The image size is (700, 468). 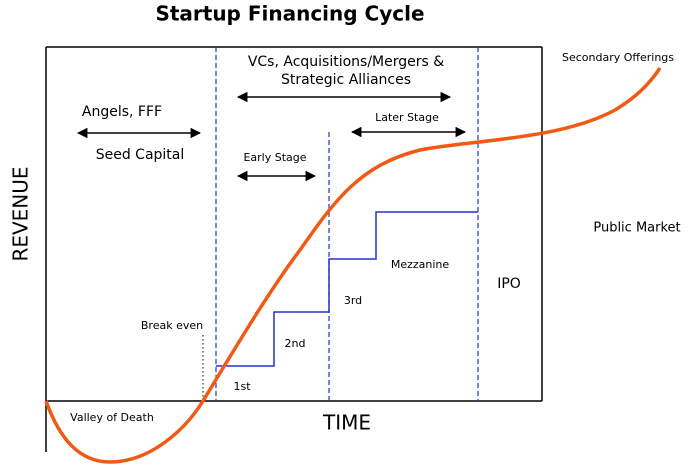 What do you see at coordinates (346, 423) in the screenshot?
I see `x-axis-label: TIME` at bounding box center [346, 423].